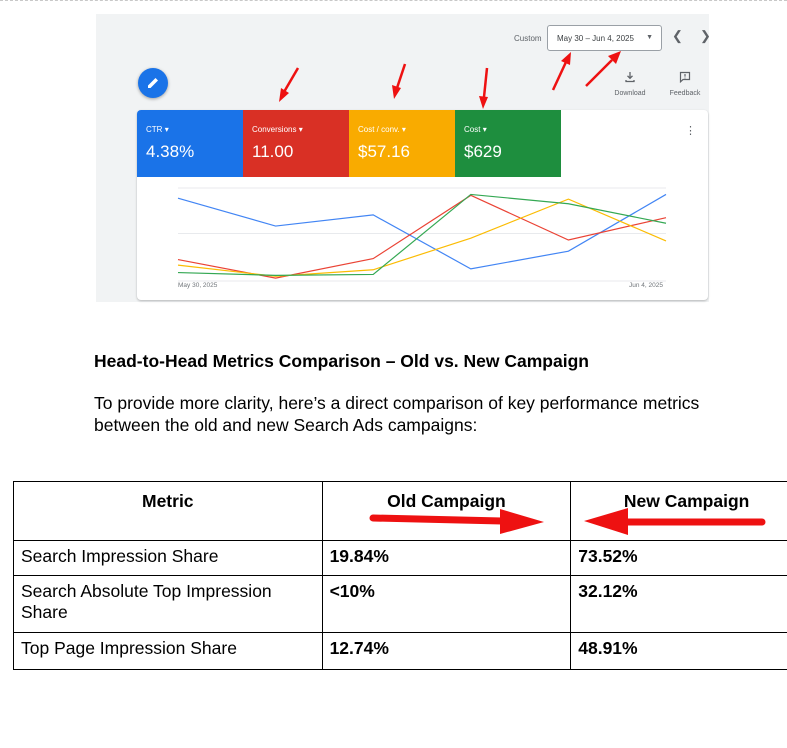 The image size is (787, 748). I want to click on table-header-row: Metric Old Campaign New Campaign, so click(400, 511).